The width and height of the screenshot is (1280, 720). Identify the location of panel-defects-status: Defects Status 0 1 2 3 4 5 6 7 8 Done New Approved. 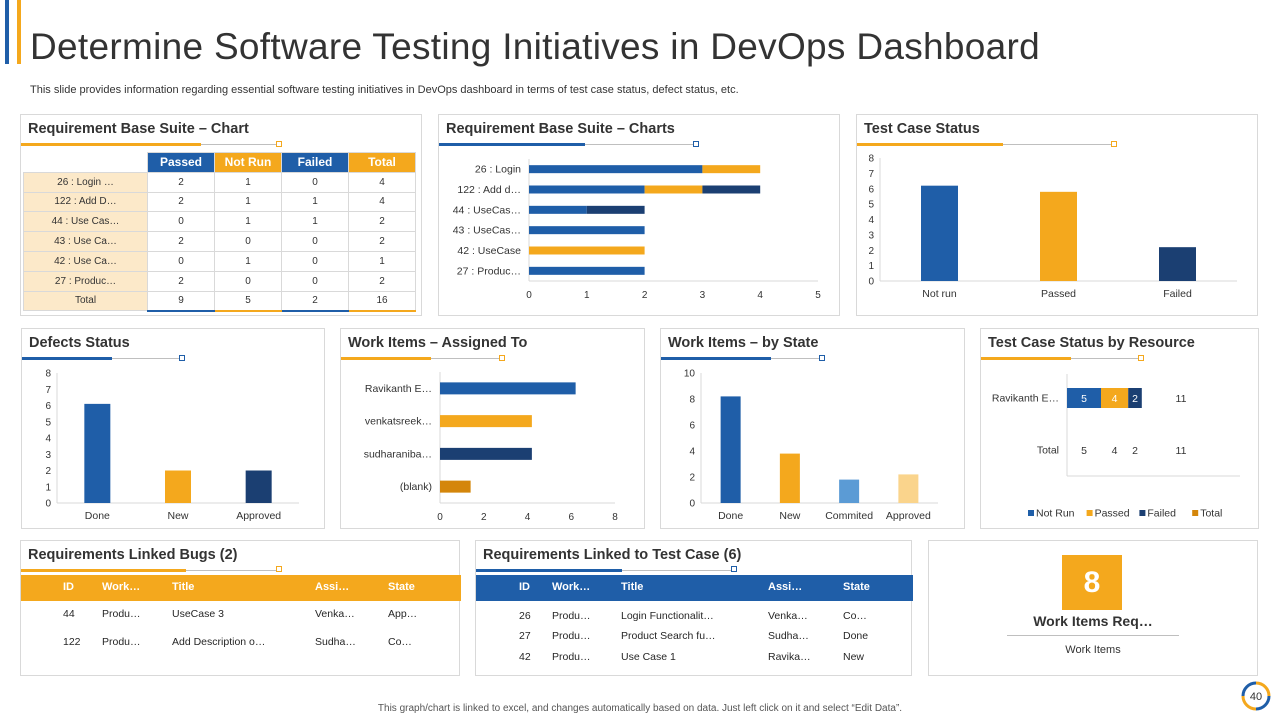
(173, 428).